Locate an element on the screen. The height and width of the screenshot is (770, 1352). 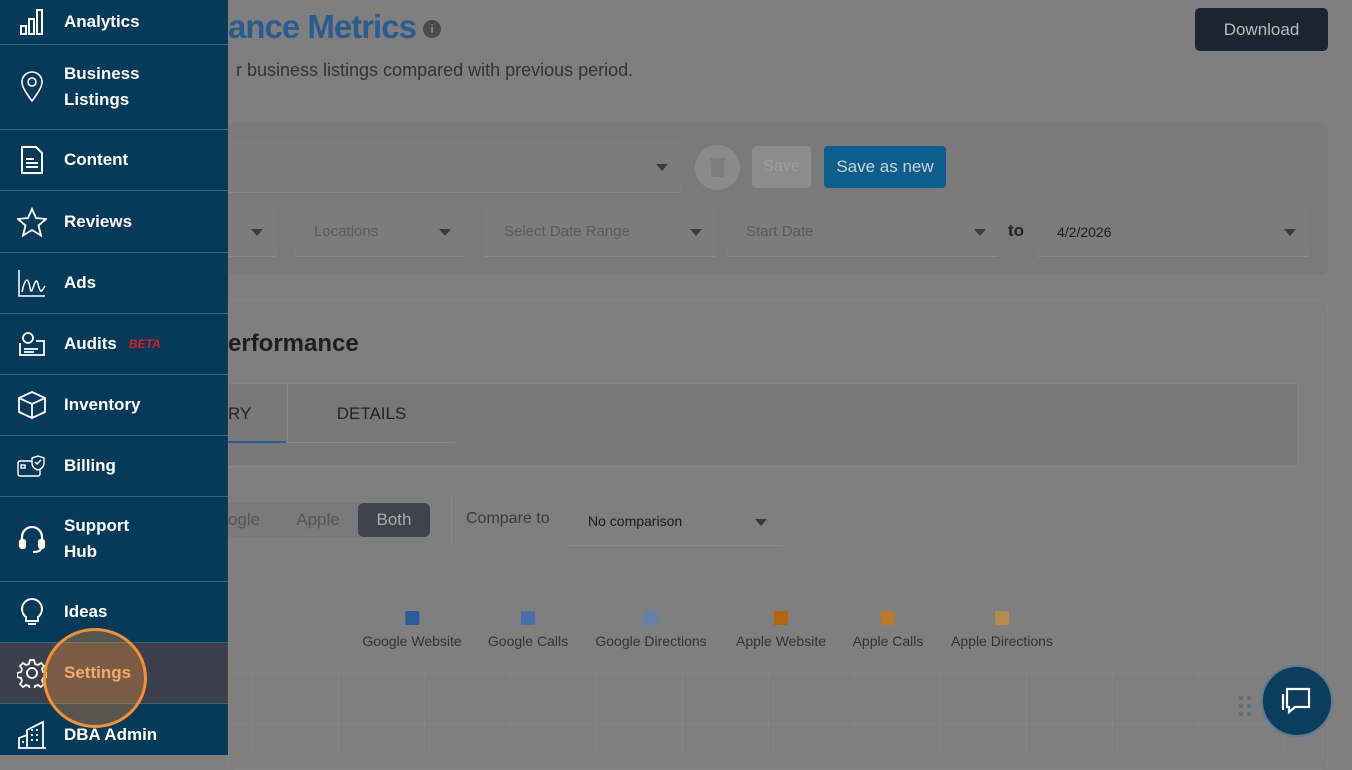
chat-button is located at coordinates (1297, 701).